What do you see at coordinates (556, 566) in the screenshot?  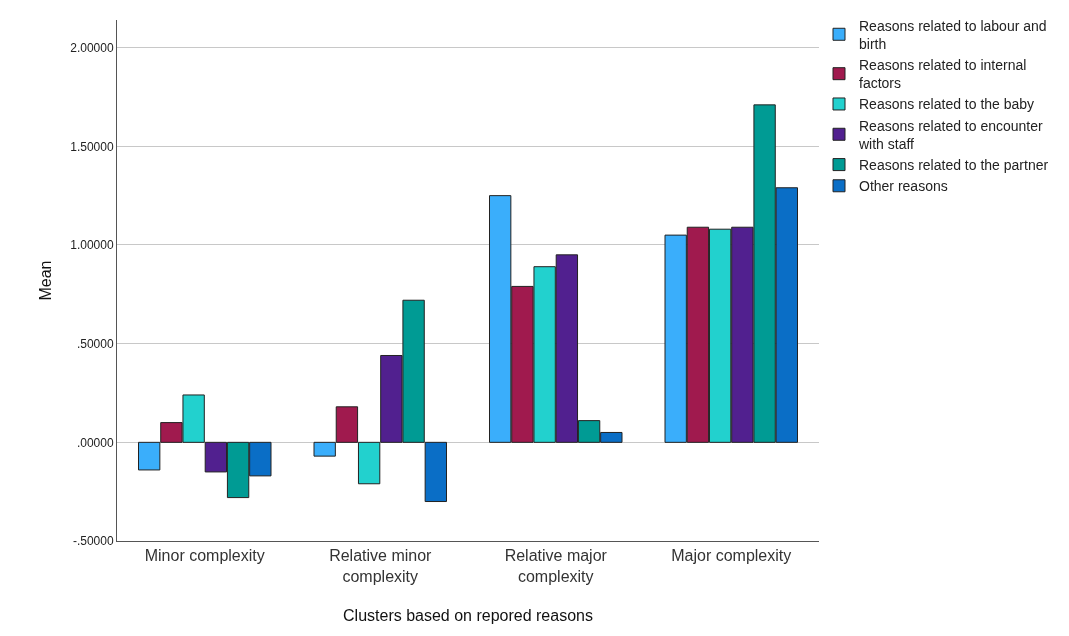 I see `x-tick-label: Relative major complexity` at bounding box center [556, 566].